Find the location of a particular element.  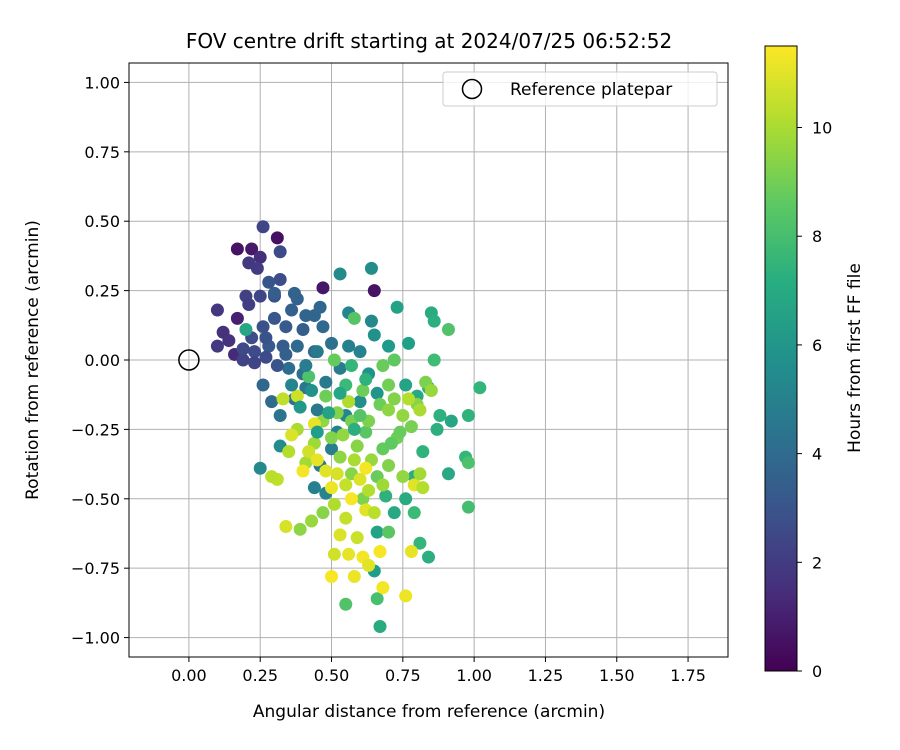

y-tick-label: 1.00 is located at coordinates (102, 82).